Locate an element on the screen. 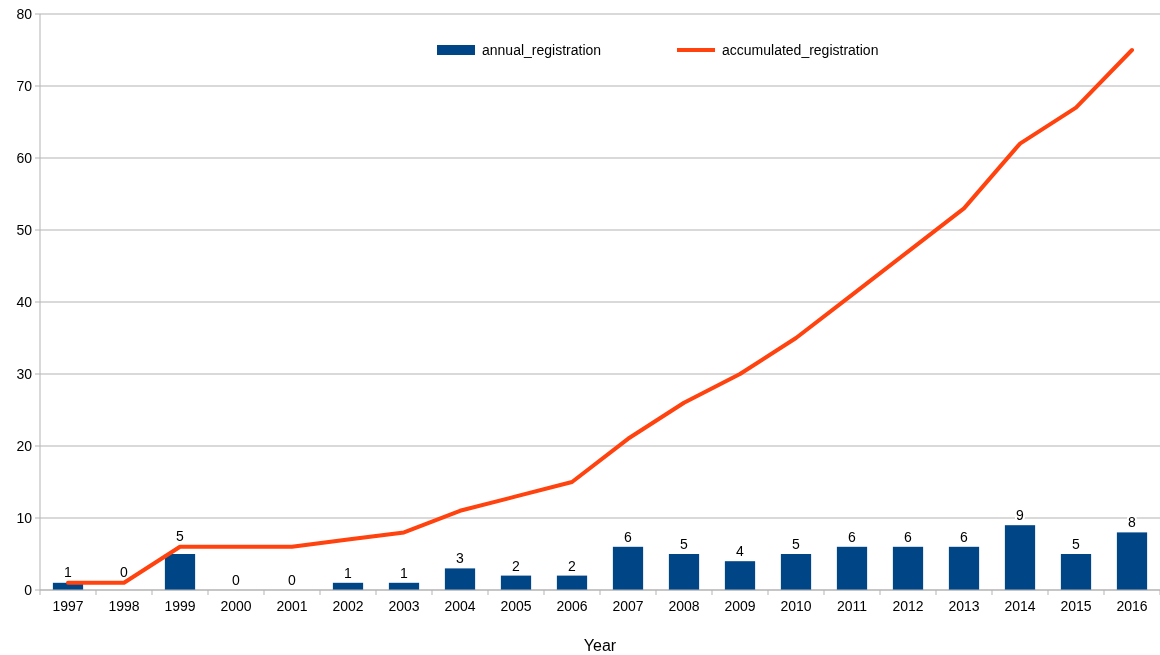 This screenshot has width=1160, height=655. data-label: 9 is located at coordinates (1020, 515).